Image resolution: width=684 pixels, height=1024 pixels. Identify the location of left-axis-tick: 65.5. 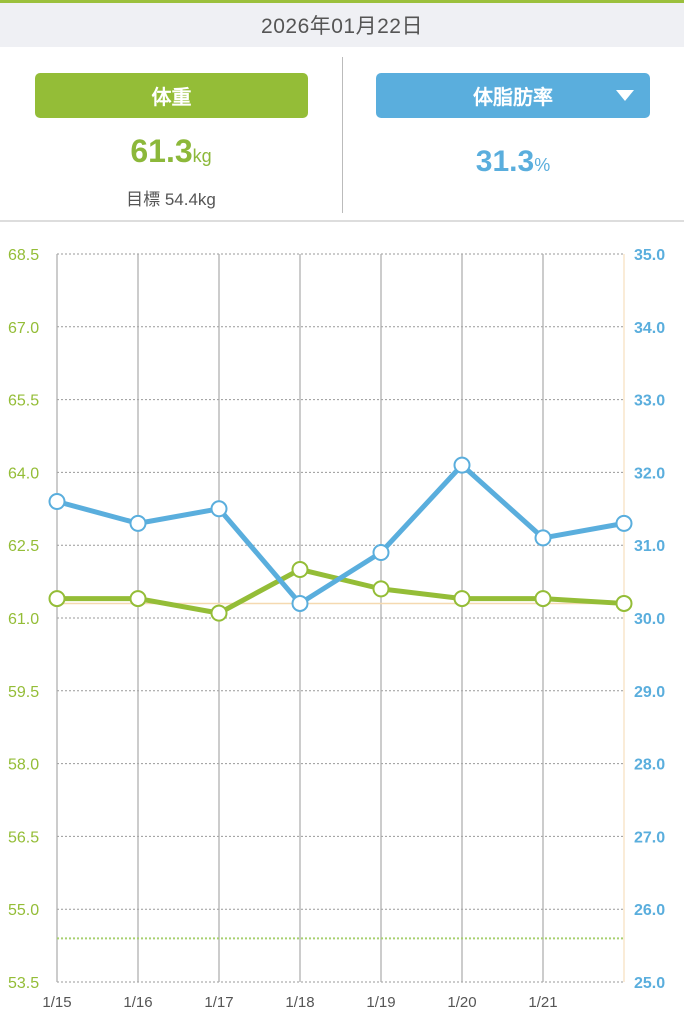
(23, 401).